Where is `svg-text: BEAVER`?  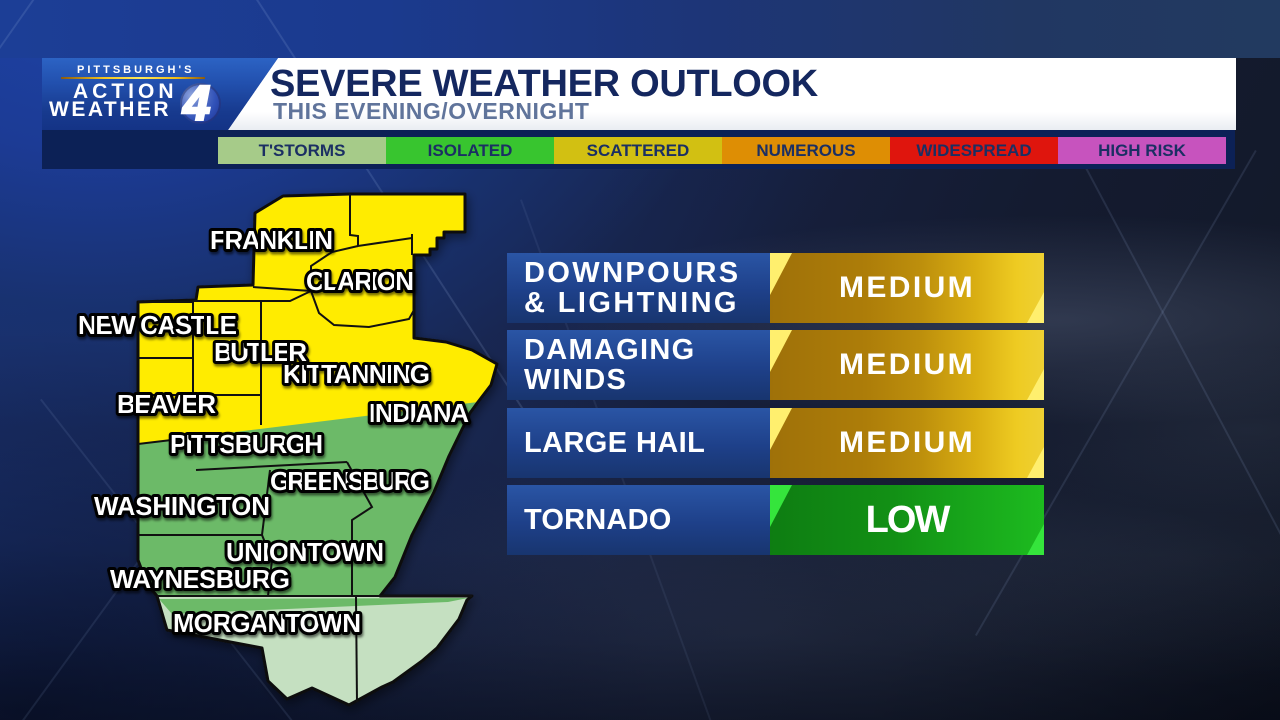
svg-text: BEAVER is located at coordinates (166, 404).